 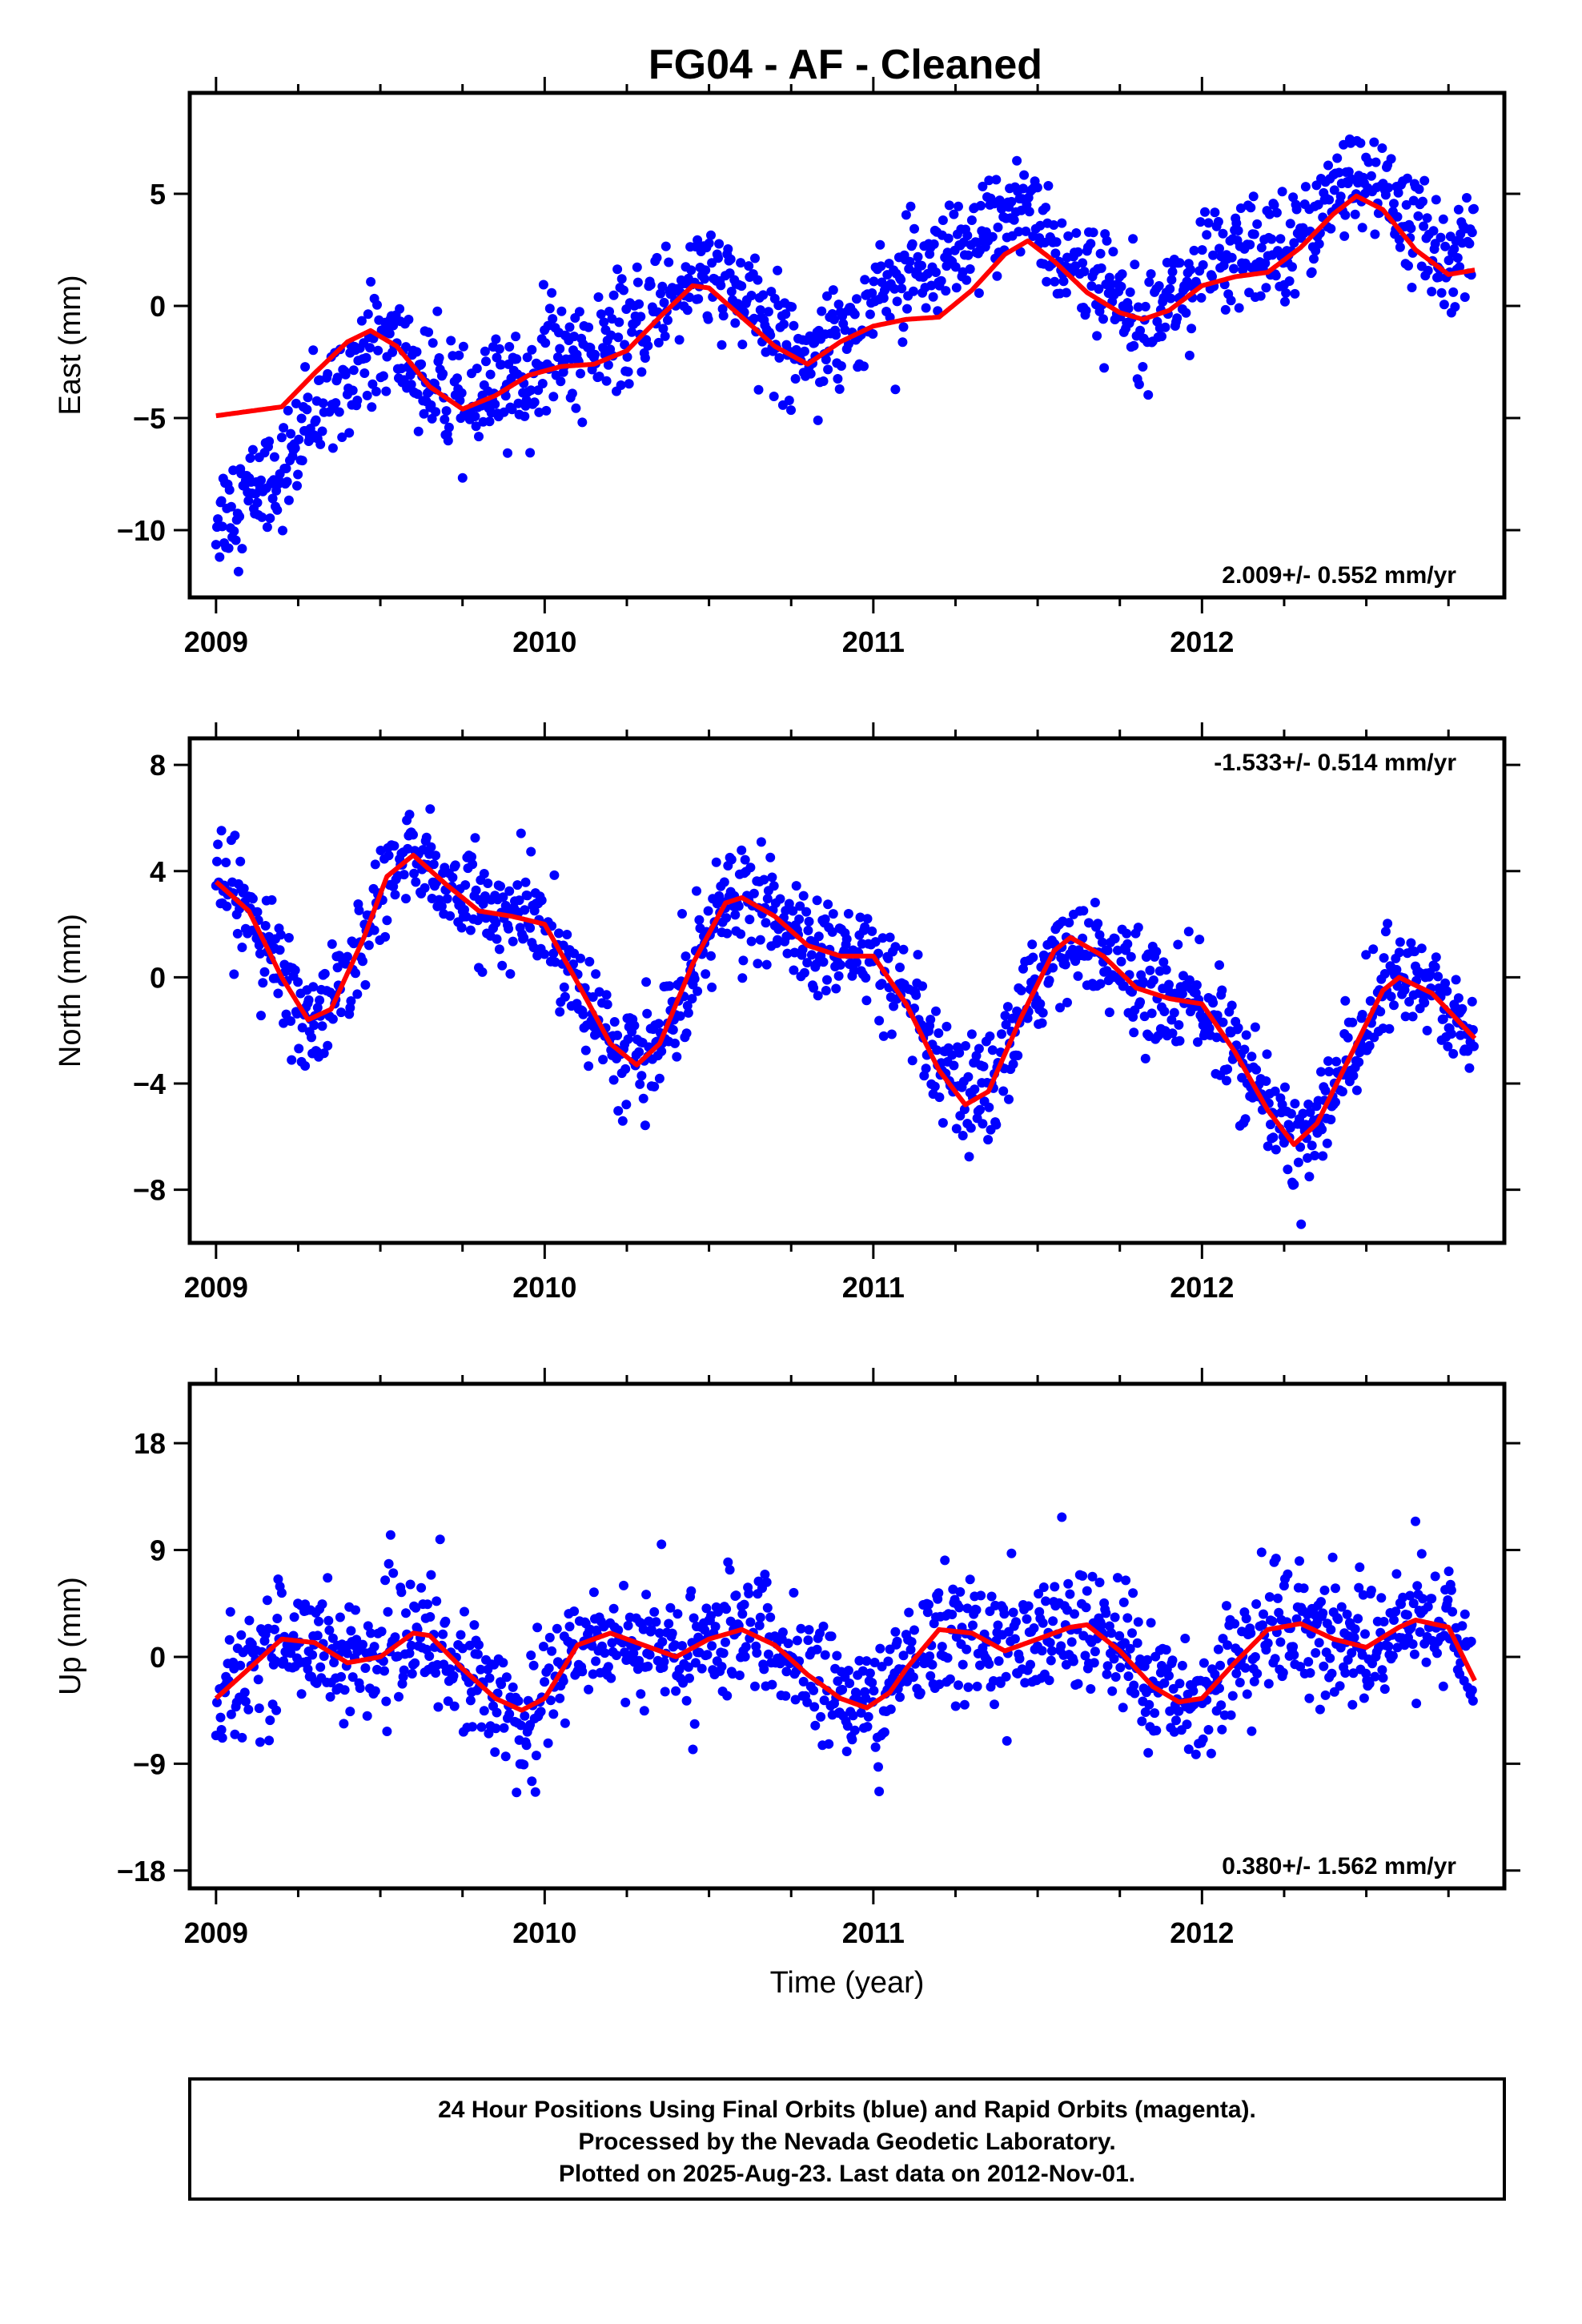 I want to click on fit-line-up, so click(x=846, y=1666).